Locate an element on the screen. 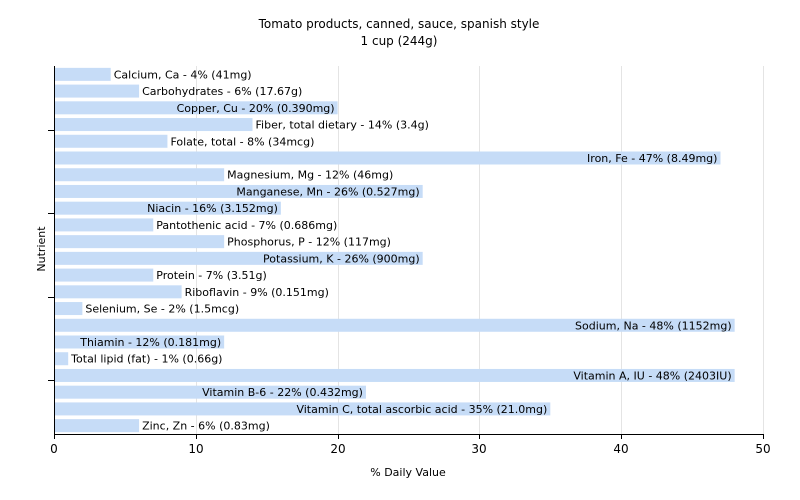  bar-label: Potassium, K - 26% (900mg) is located at coordinates (341, 258).